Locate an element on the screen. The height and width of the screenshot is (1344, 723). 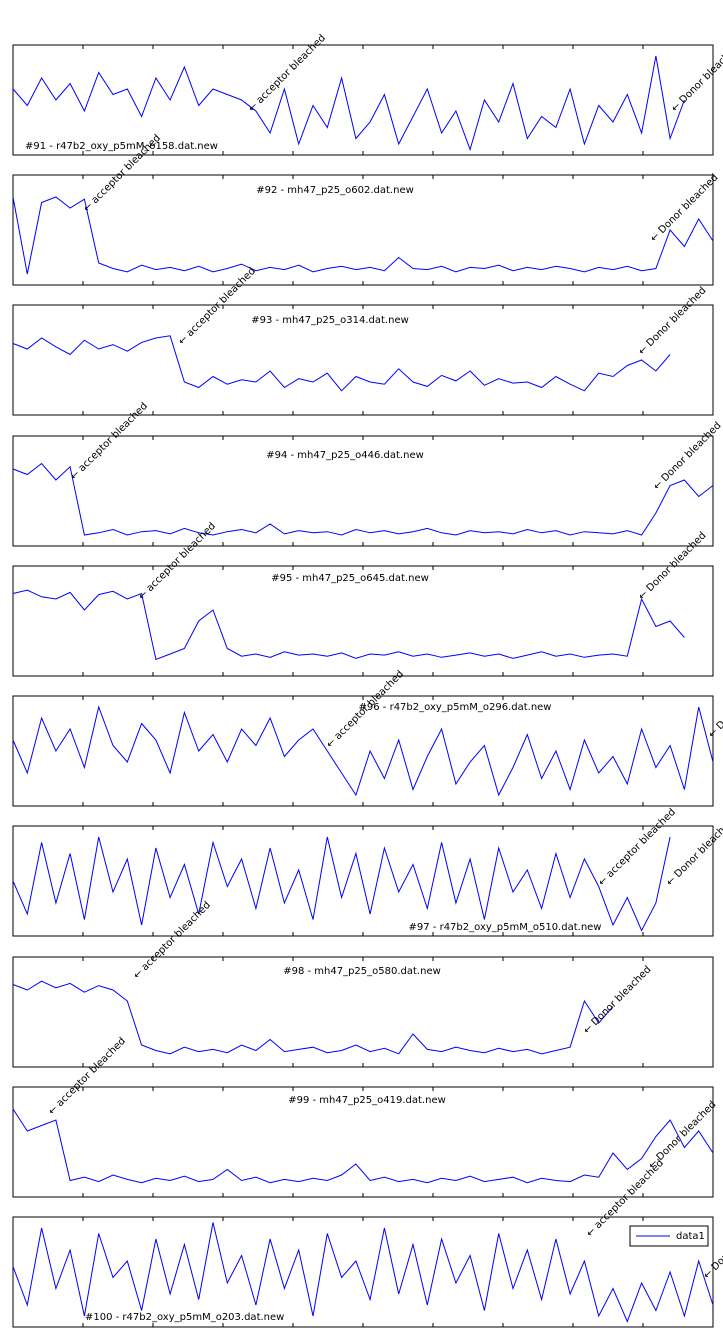
panel-title: #91 - r47b2_oxy_p5mM_o158.dat.new is located at coordinates (121, 146).